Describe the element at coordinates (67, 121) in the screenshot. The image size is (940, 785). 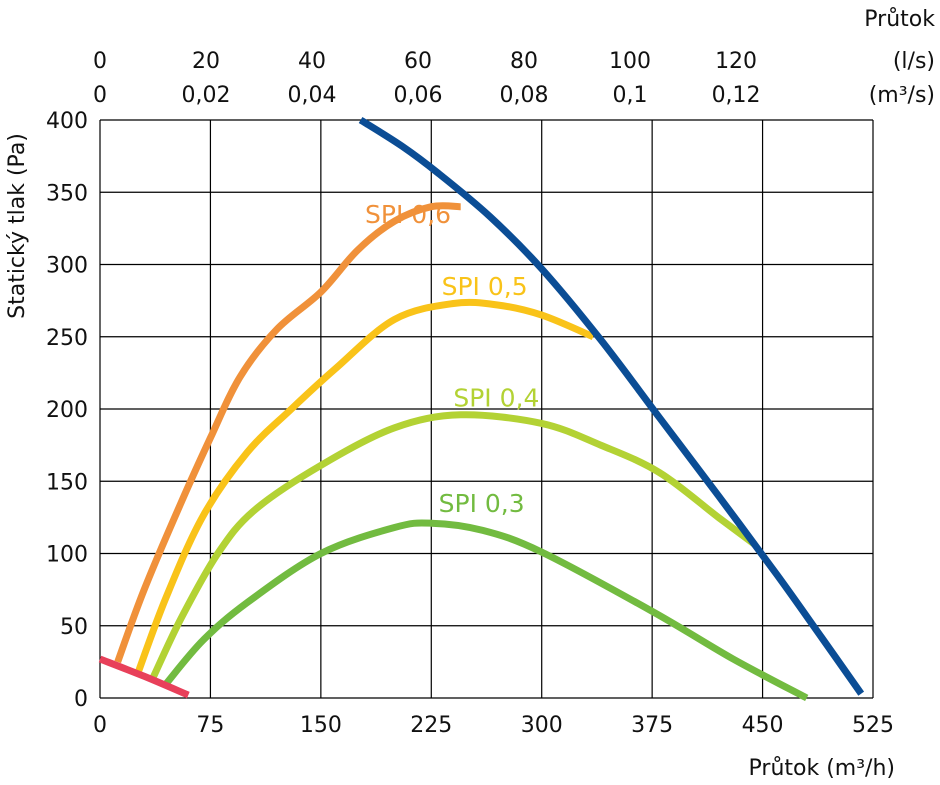
I see `y-tick-label: 400` at that location.